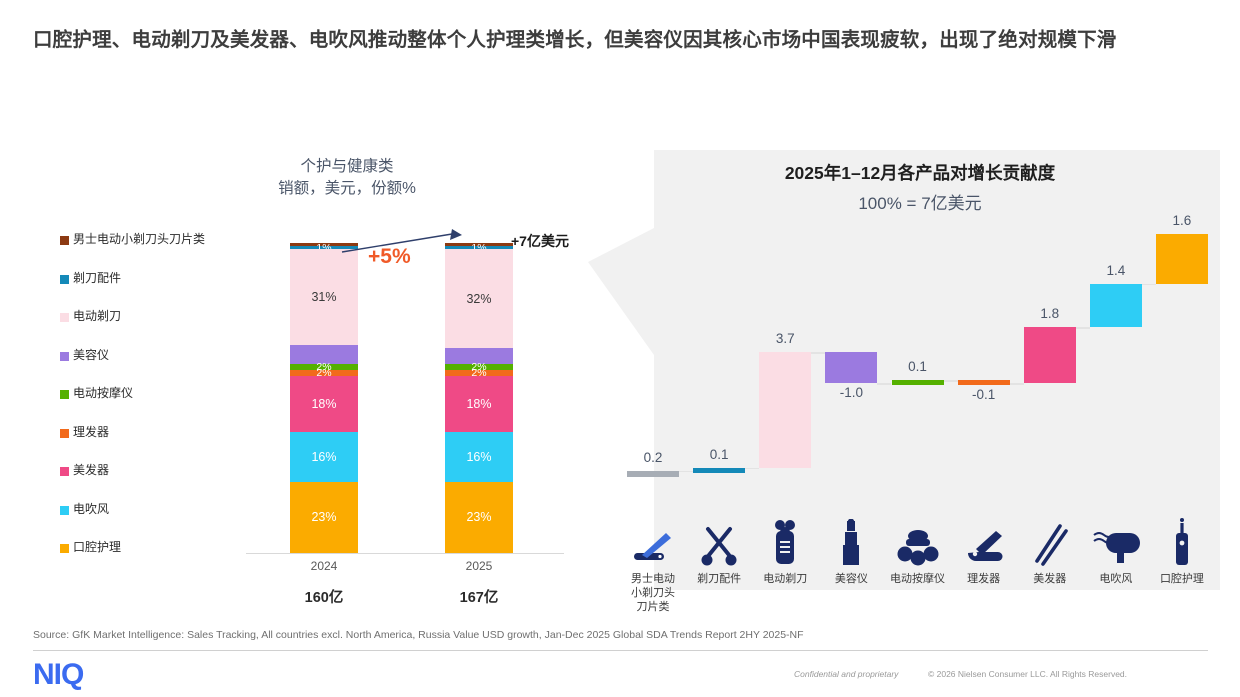 Image resolution: width=1240 pixels, height=697 pixels. Describe the element at coordinates (851, 579) in the screenshot. I see `waterfall-x-label: 美容仪` at that location.